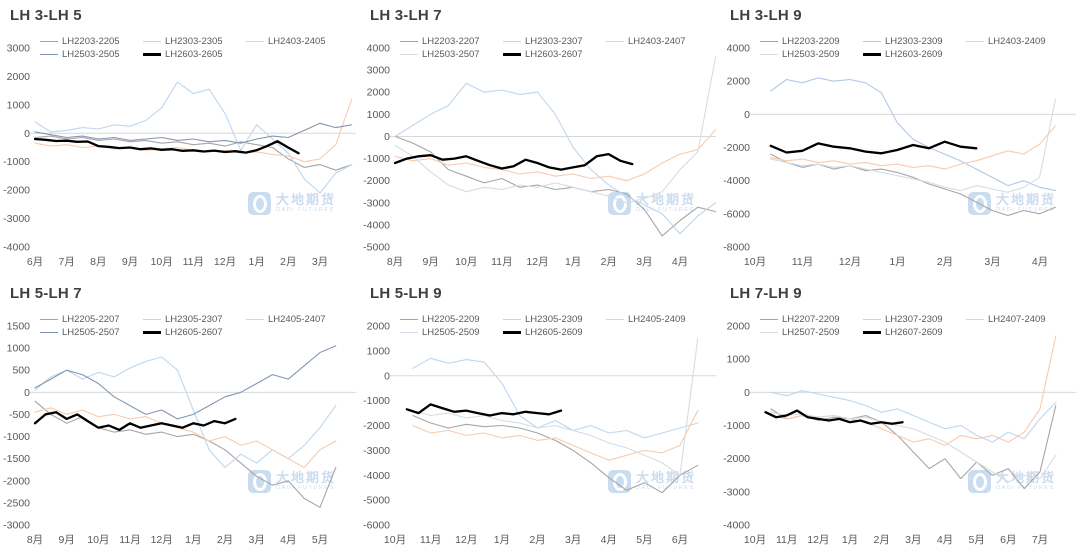  Describe the element at coordinates (657, 319) in the screenshot. I see `legend-item: LH2405-2409` at that location.